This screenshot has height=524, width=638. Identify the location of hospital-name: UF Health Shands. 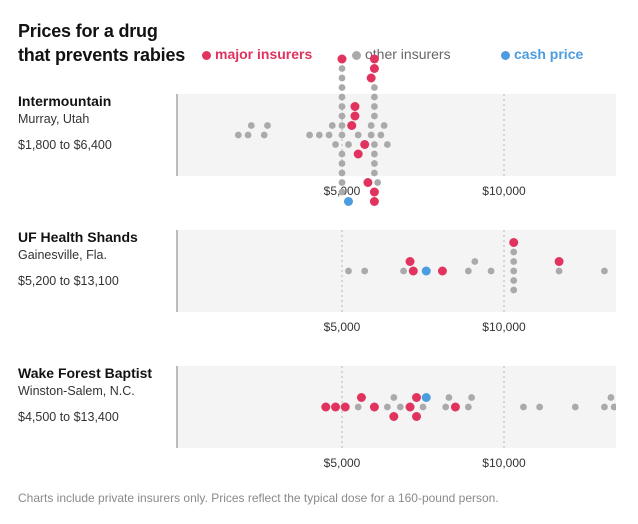
(78, 237).